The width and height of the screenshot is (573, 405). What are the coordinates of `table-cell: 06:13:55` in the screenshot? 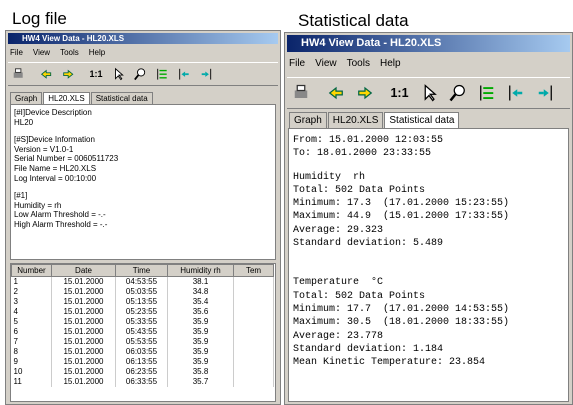 It's located at (141, 362).